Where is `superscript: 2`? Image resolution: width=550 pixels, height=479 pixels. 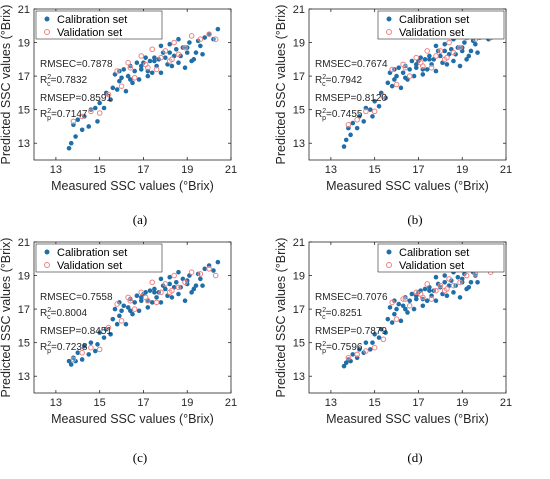 superscript: 2 is located at coordinates (324, 77).